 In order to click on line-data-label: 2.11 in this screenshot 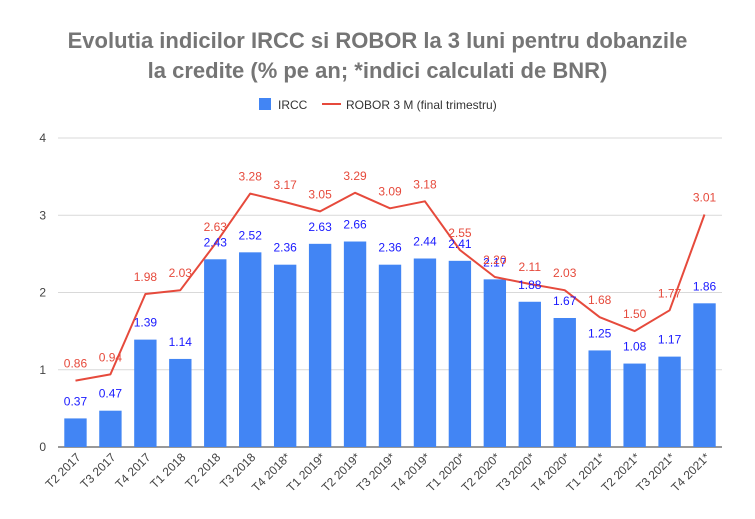, I will do `click(530, 267)`.